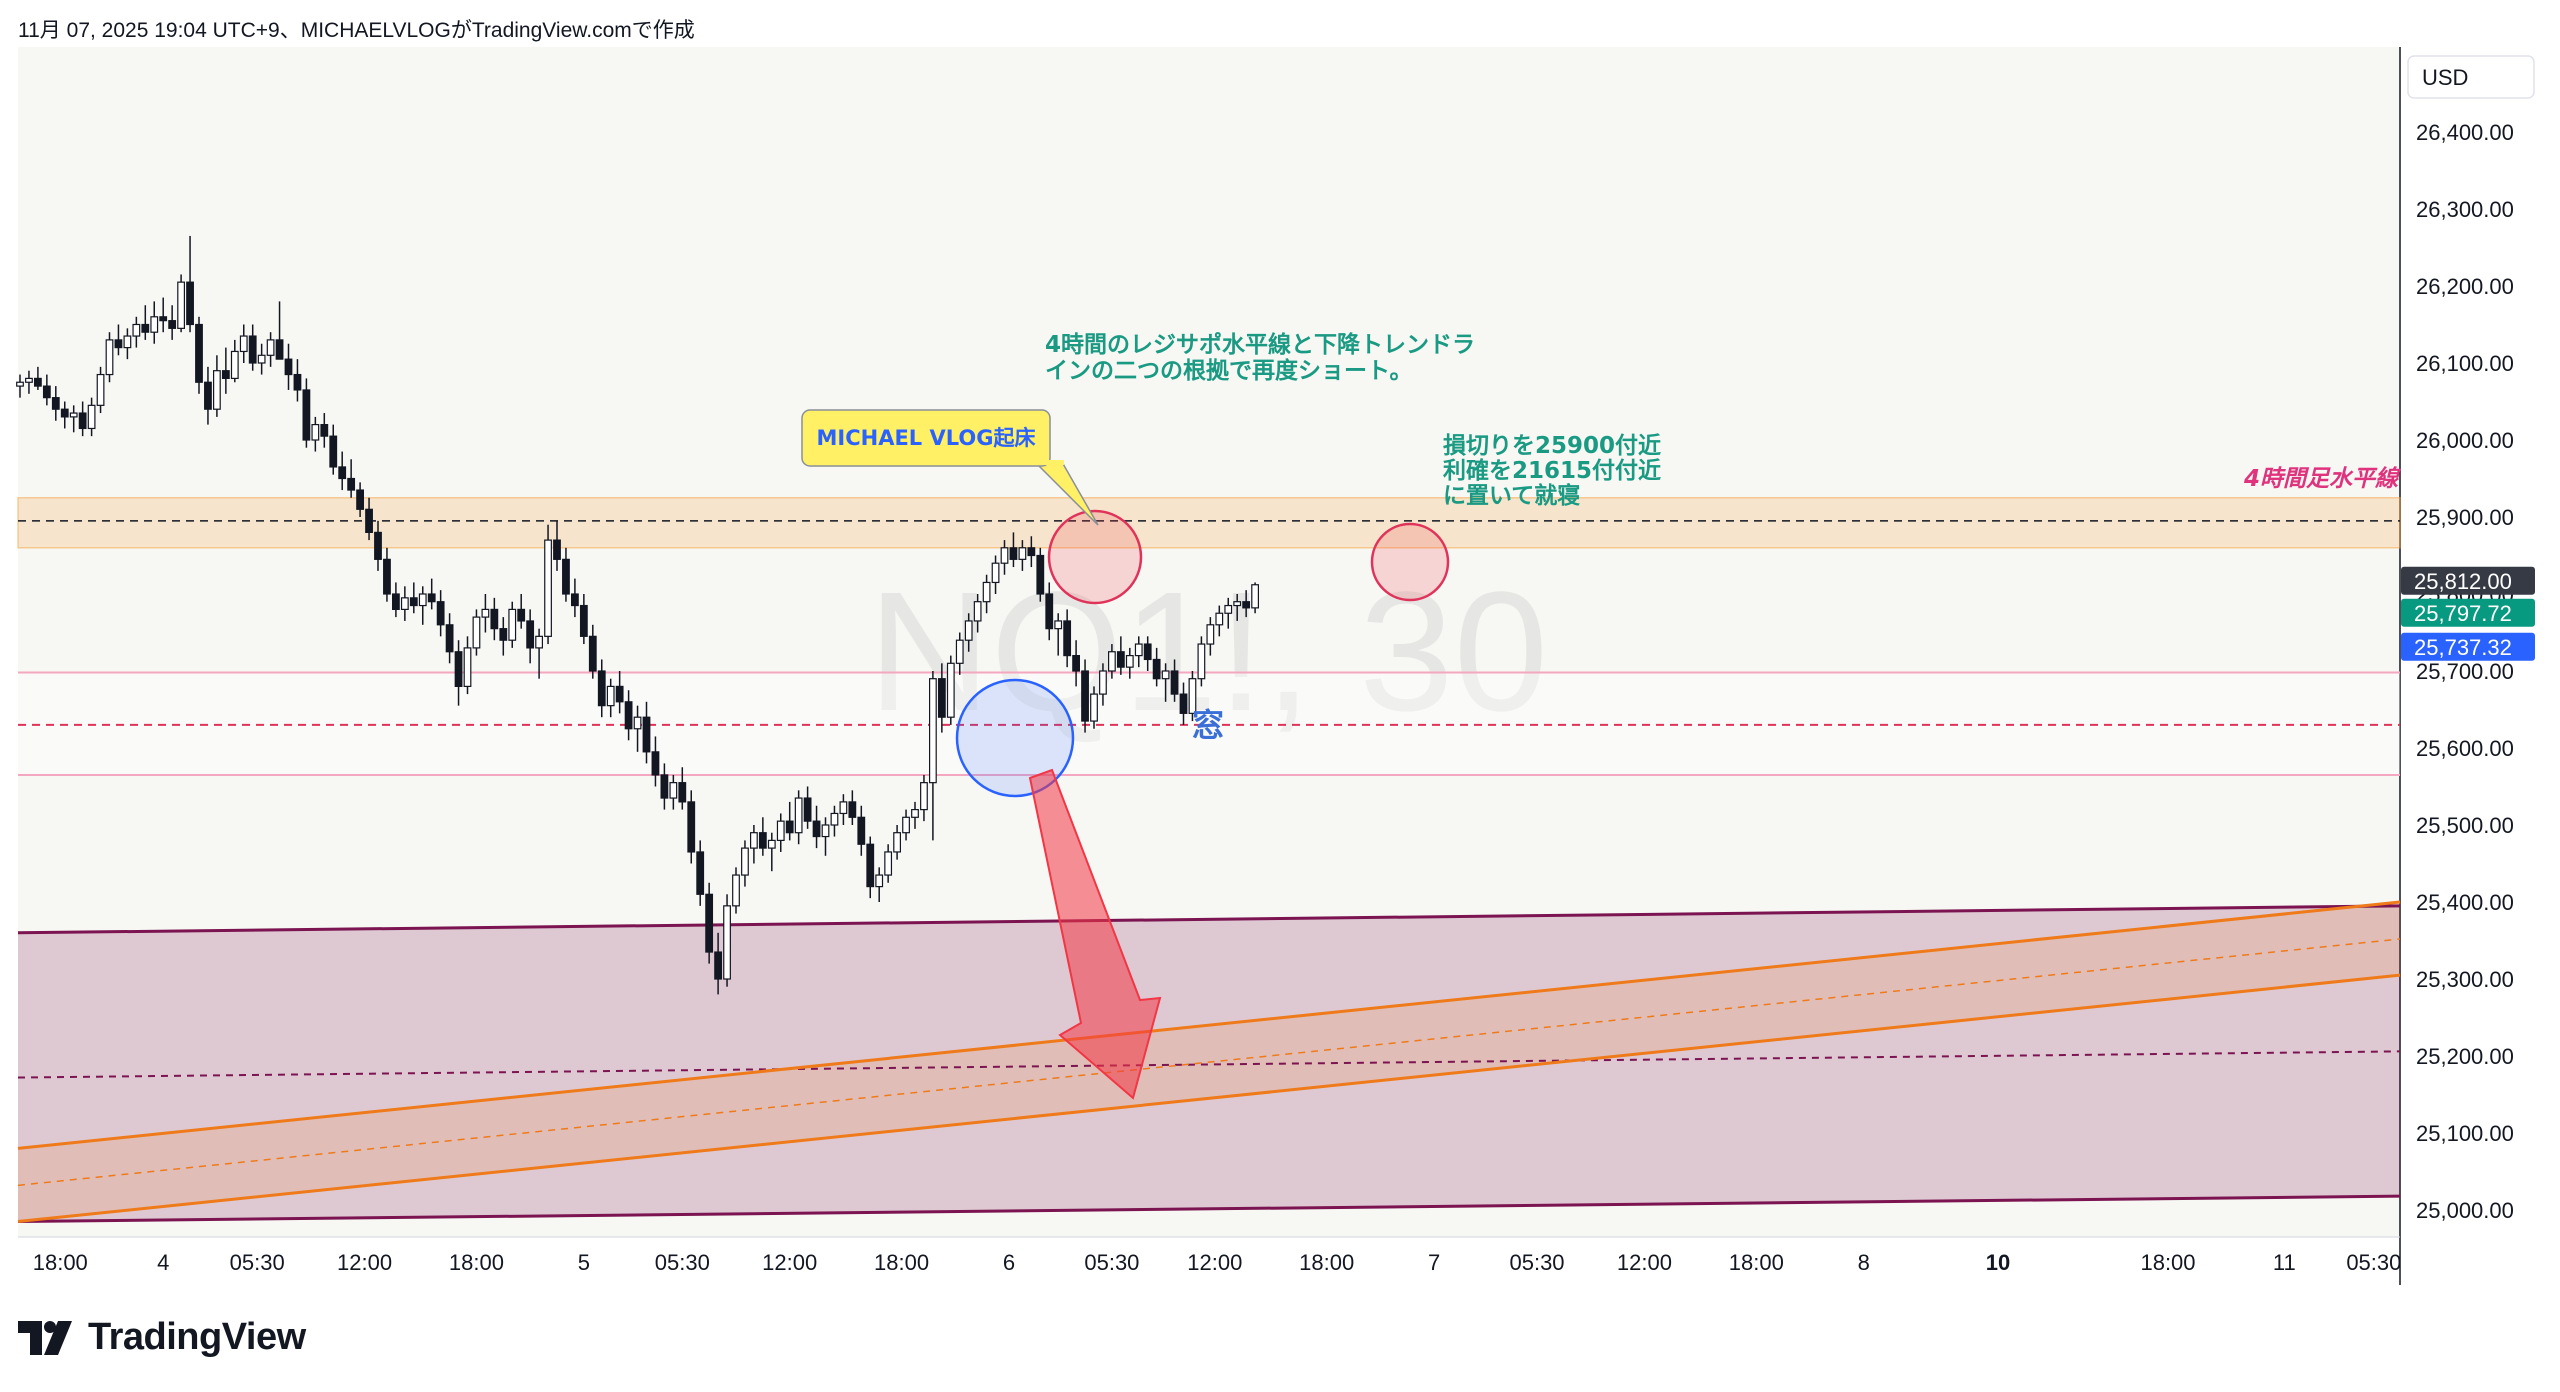 This screenshot has width=2560, height=1392. I want to click on tradingview-logo: TradingView, so click(162, 1337).